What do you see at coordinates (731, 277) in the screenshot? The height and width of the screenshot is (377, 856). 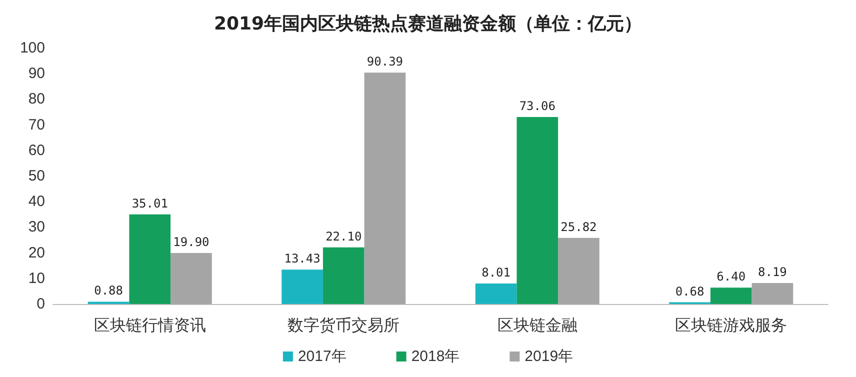 I see `data-label: 6.40` at bounding box center [731, 277].